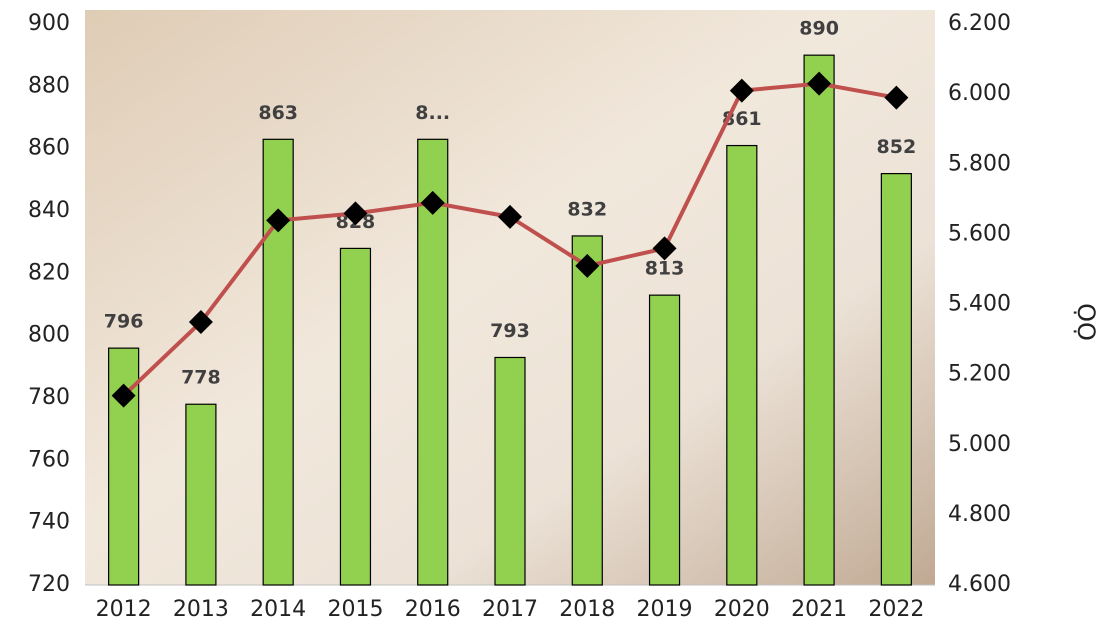  What do you see at coordinates (49, 584) in the screenshot?
I see `y-tick-label: 720` at bounding box center [49, 584].